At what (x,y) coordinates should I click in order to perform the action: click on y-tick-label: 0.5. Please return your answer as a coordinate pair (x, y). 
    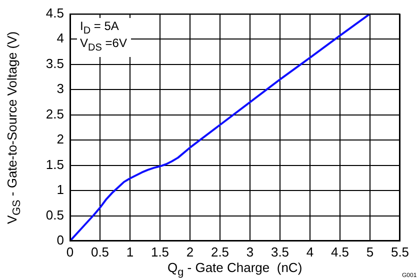
    Looking at the image, I should click on (55, 214).